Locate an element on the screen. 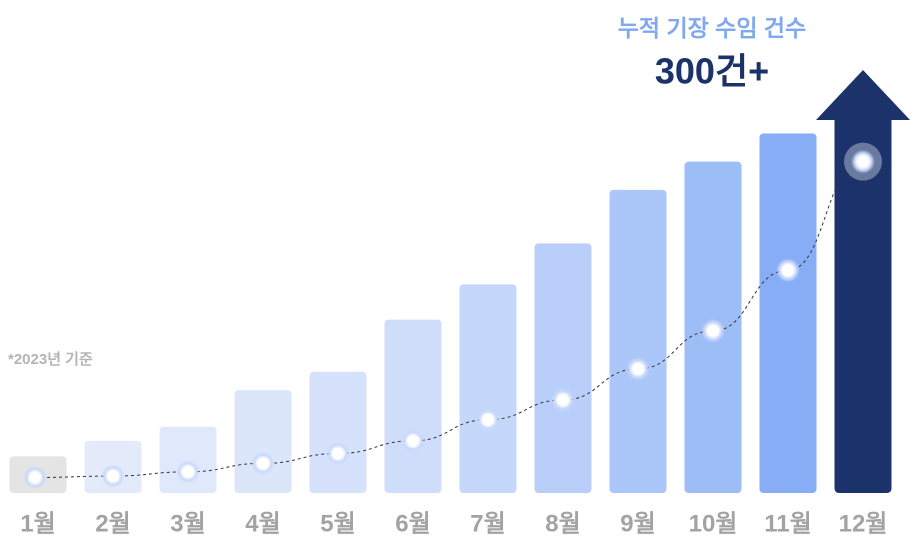 The height and width of the screenshot is (545, 919). x-tick-label: 1월 is located at coordinates (37, 523).